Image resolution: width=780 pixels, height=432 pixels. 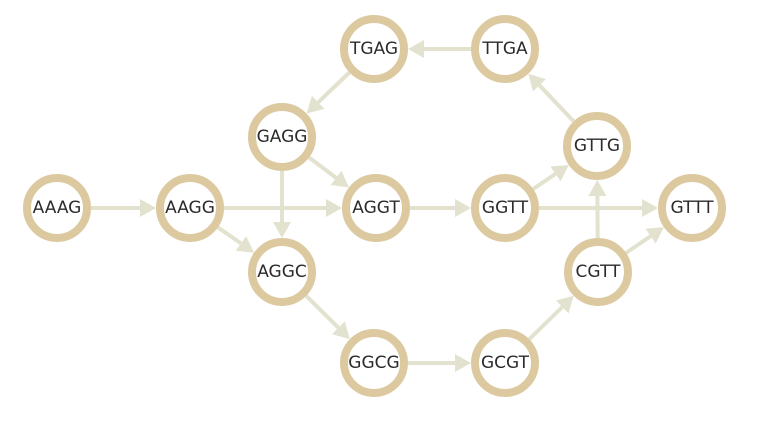 I want to click on node-label: AAGG, so click(x=190, y=208).